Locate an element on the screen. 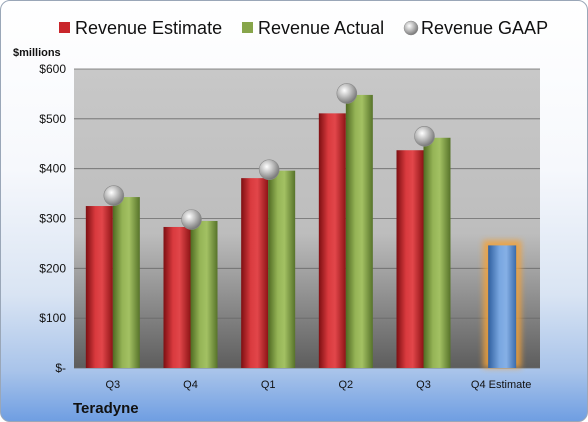 This screenshot has height=422, width=588. y-tick-label: $400 is located at coordinates (52, 169).